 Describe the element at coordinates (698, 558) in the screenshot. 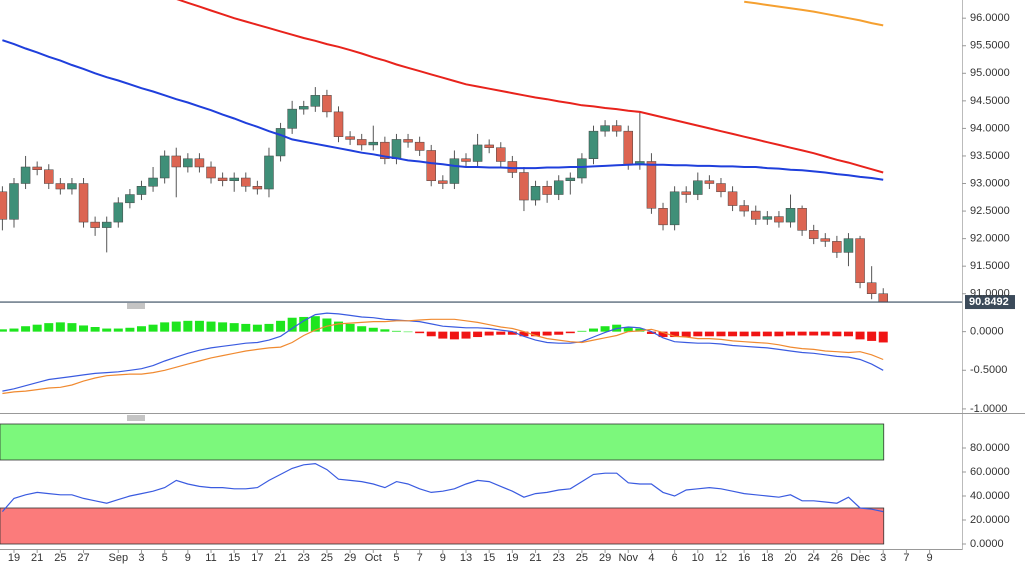

I see `x-tick-label: 10` at that location.